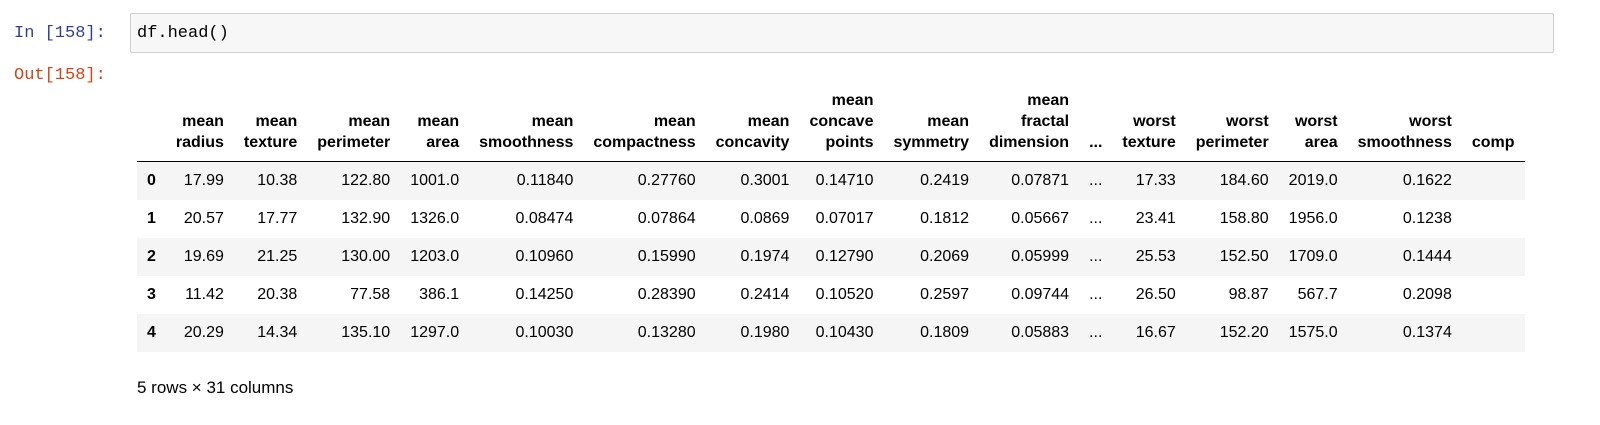  Describe the element at coordinates (1040, 218) in the screenshot. I see `table-cell: 0.05667` at that location.